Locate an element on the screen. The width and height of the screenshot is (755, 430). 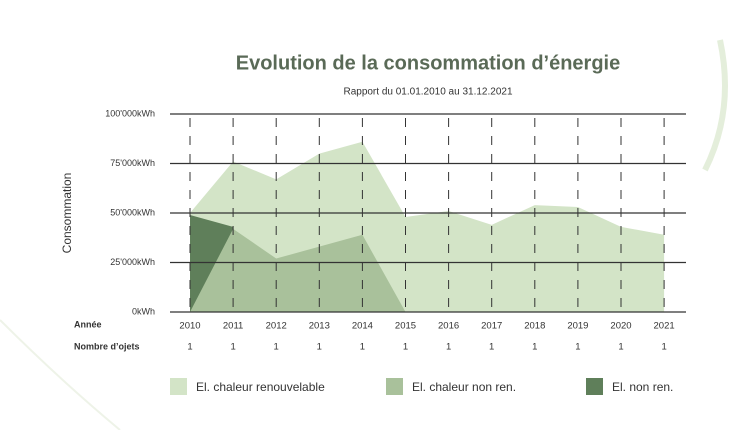
x-tick-label: 2010 is located at coordinates (189, 326).